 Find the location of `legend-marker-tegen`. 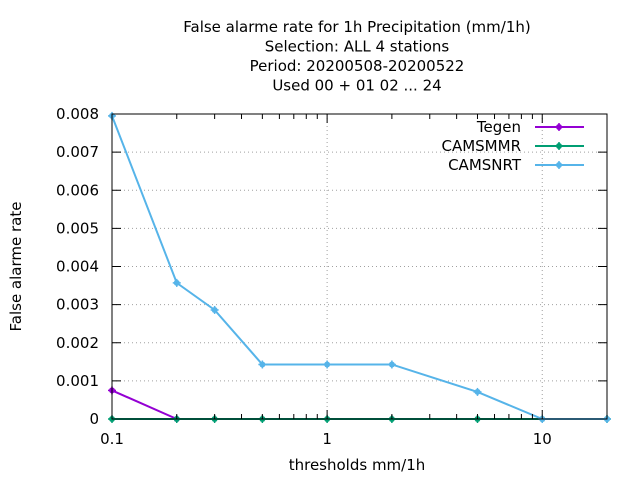

legend-marker-tegen is located at coordinates (559, 127).